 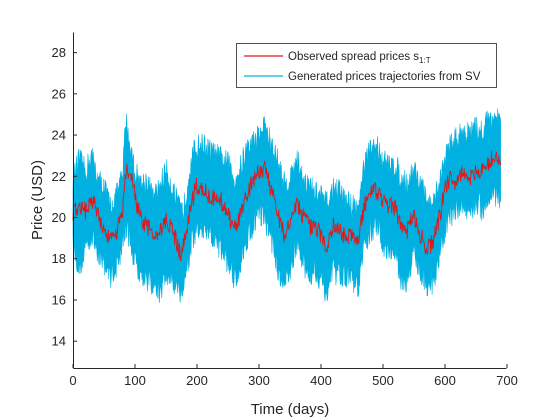 What do you see at coordinates (259, 380) in the screenshot?
I see `x-tick-label: 300` at bounding box center [259, 380].